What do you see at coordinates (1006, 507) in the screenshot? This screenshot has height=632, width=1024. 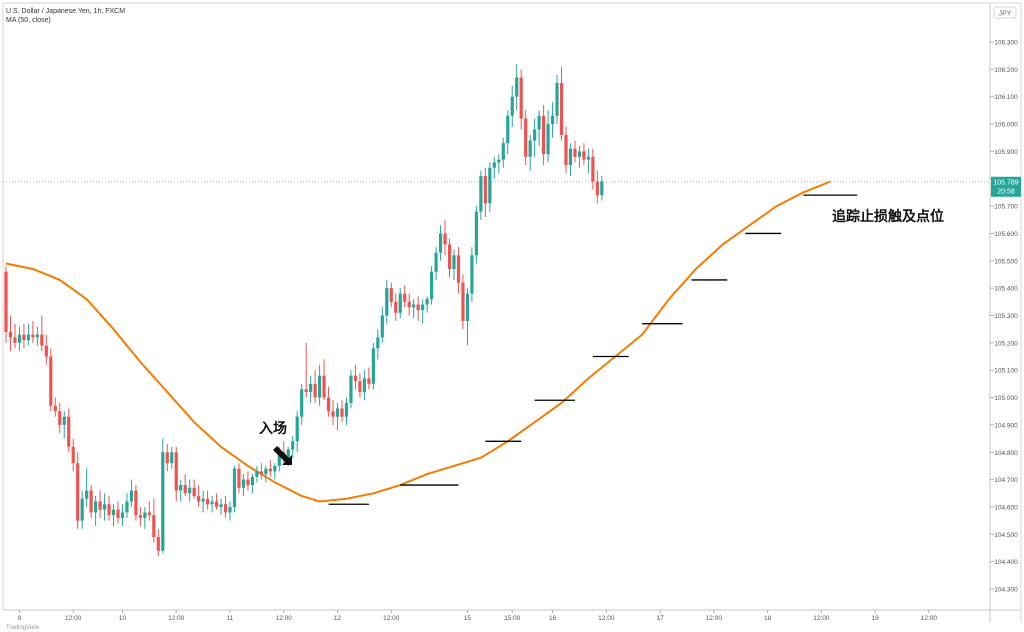 I see `price-tick-label: 104.600` at bounding box center [1006, 507].